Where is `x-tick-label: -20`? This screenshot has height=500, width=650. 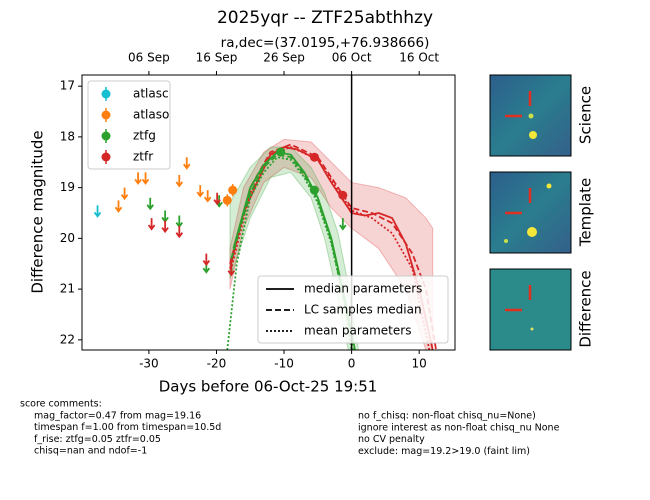
x-tick-label: -20 is located at coordinates (217, 364).